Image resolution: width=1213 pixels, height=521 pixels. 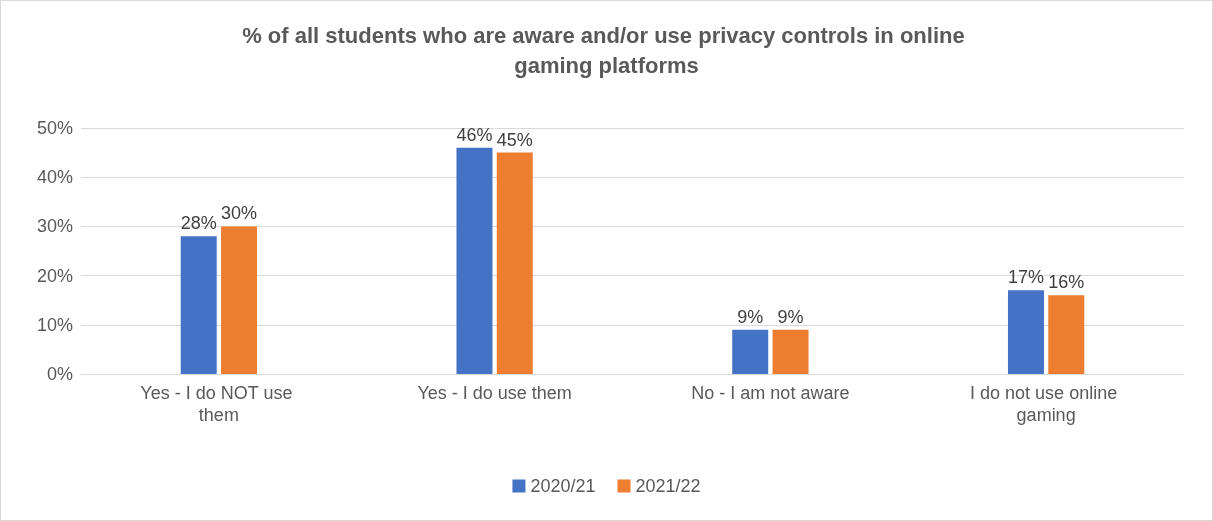 What do you see at coordinates (59, 374) in the screenshot?
I see `y-tick-label: 0%` at bounding box center [59, 374].